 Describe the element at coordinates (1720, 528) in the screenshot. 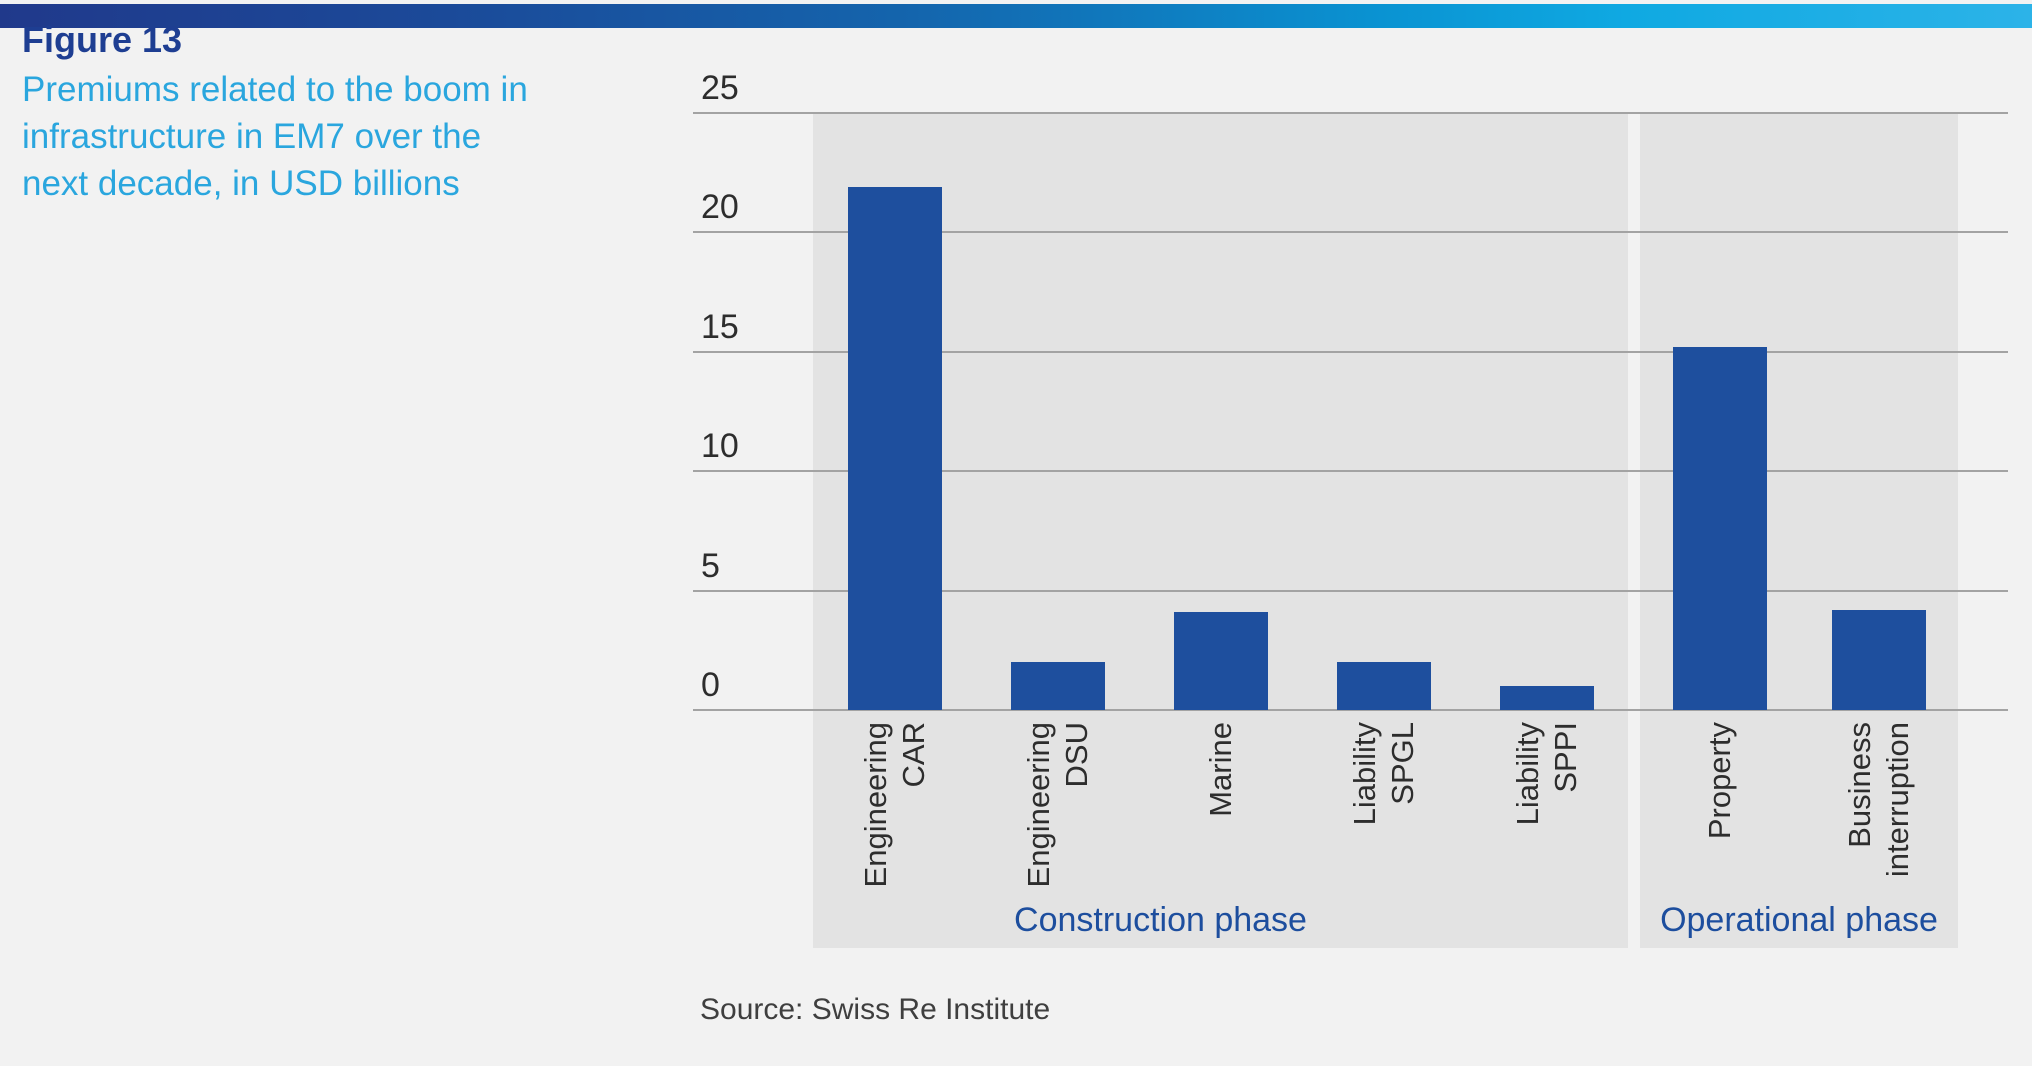

I see `bar-property` at that location.